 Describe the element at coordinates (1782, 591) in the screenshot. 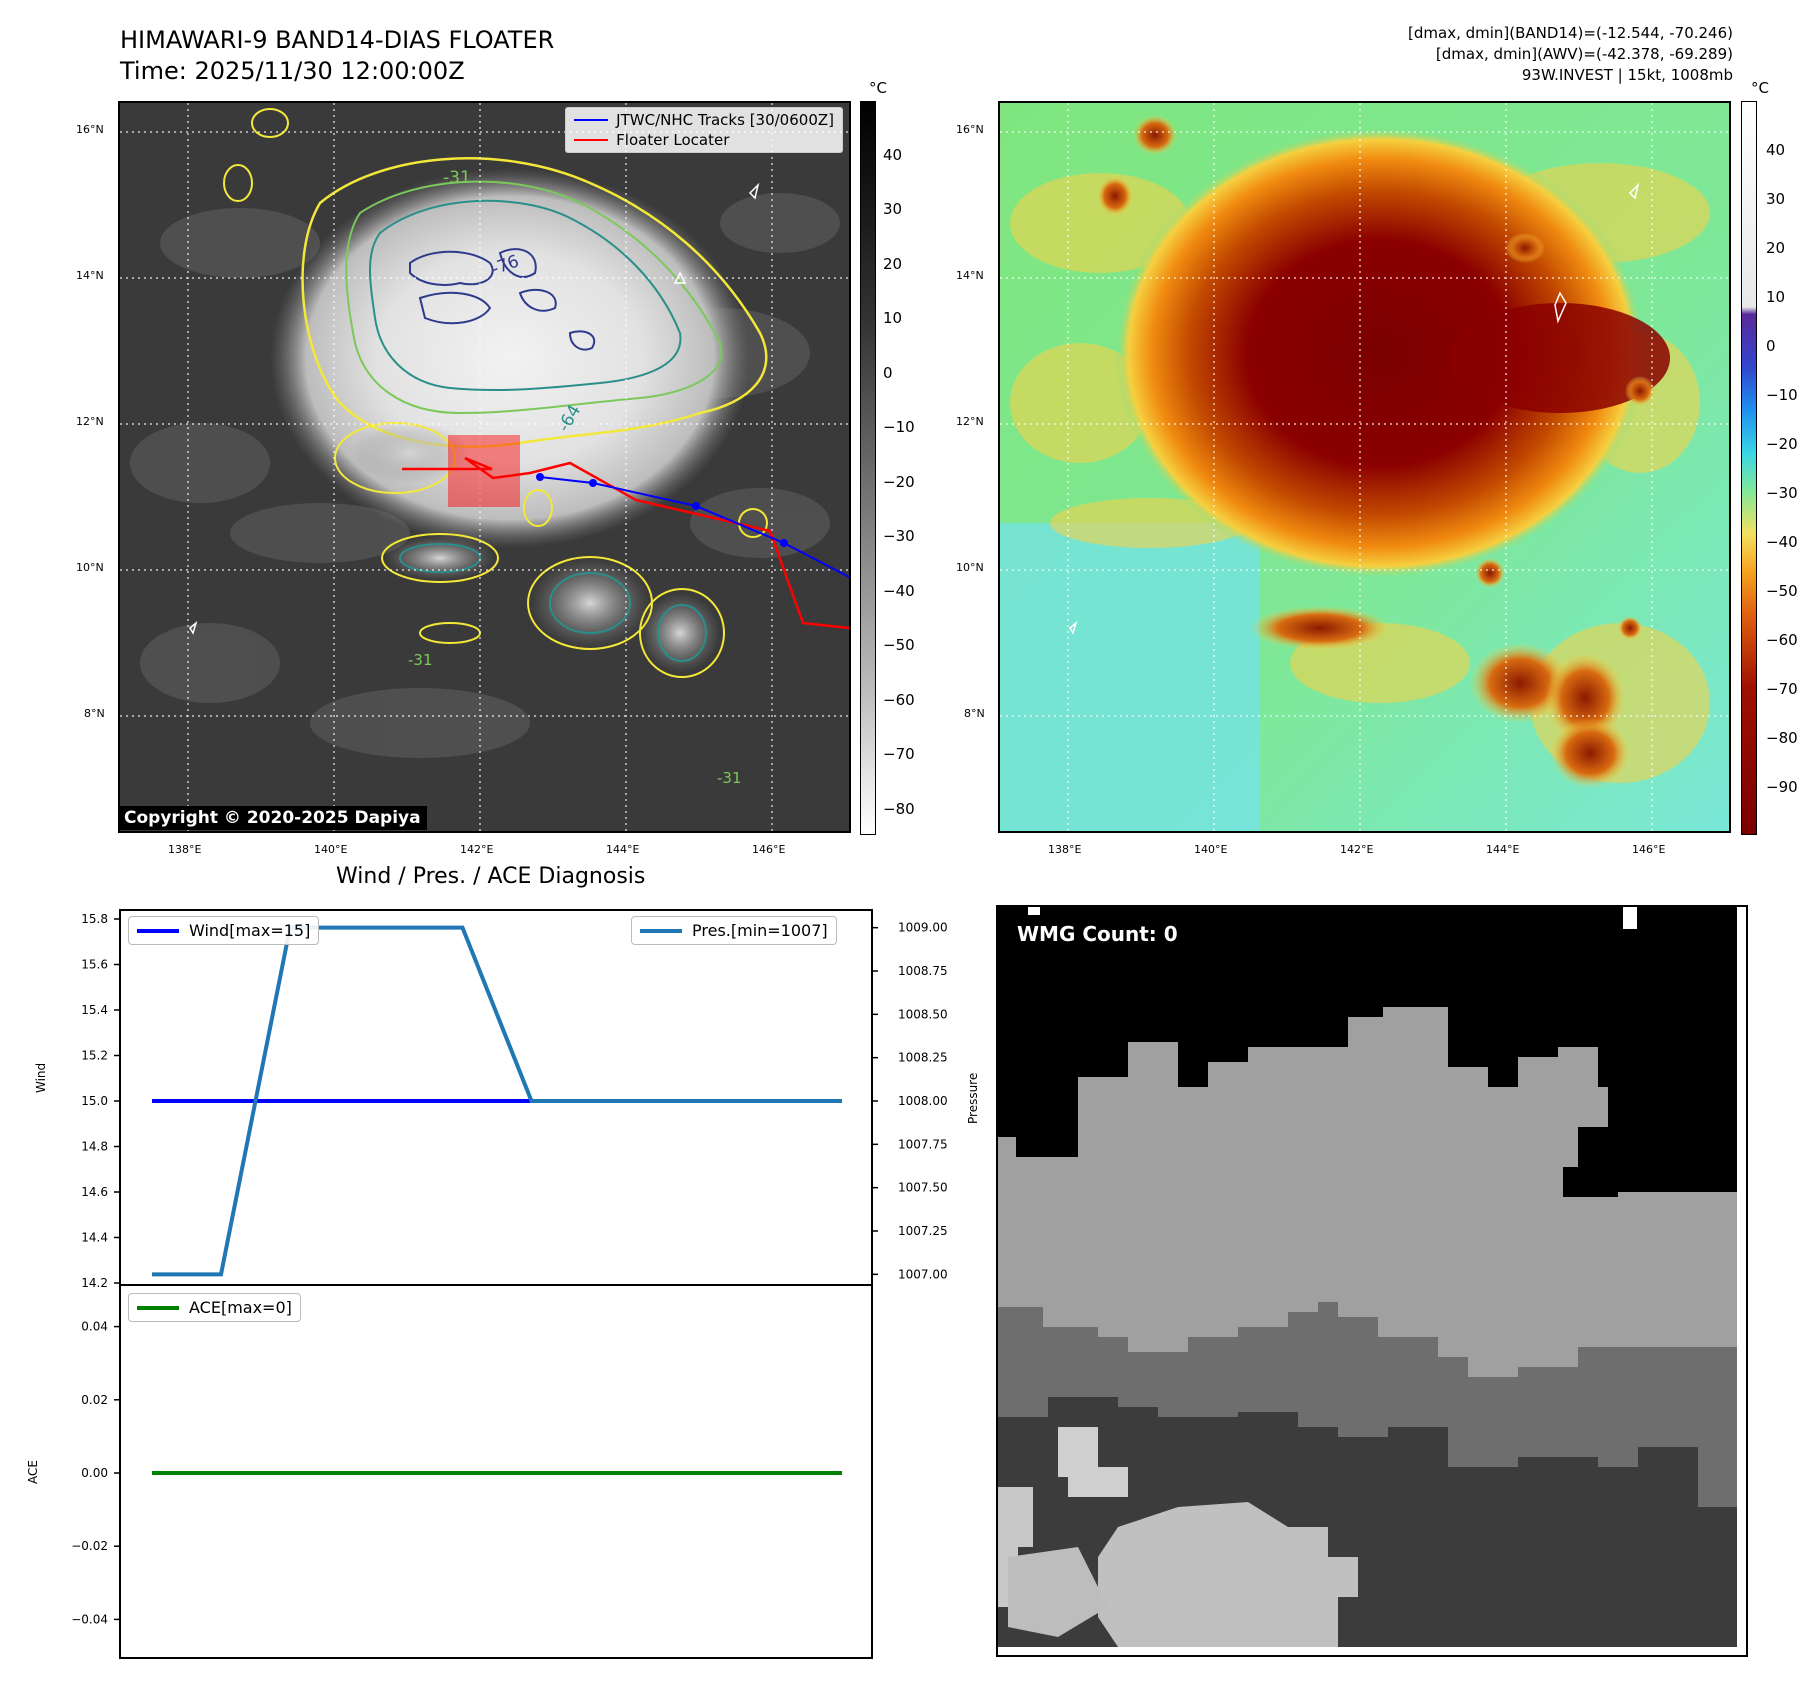

I see `cb2-tick: −50` at that location.